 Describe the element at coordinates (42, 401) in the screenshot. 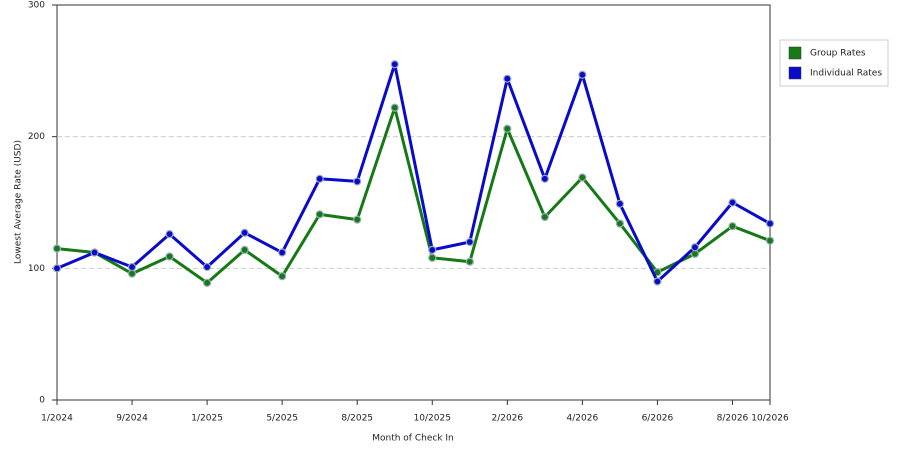

I see `y-tick-label: 0` at that location.